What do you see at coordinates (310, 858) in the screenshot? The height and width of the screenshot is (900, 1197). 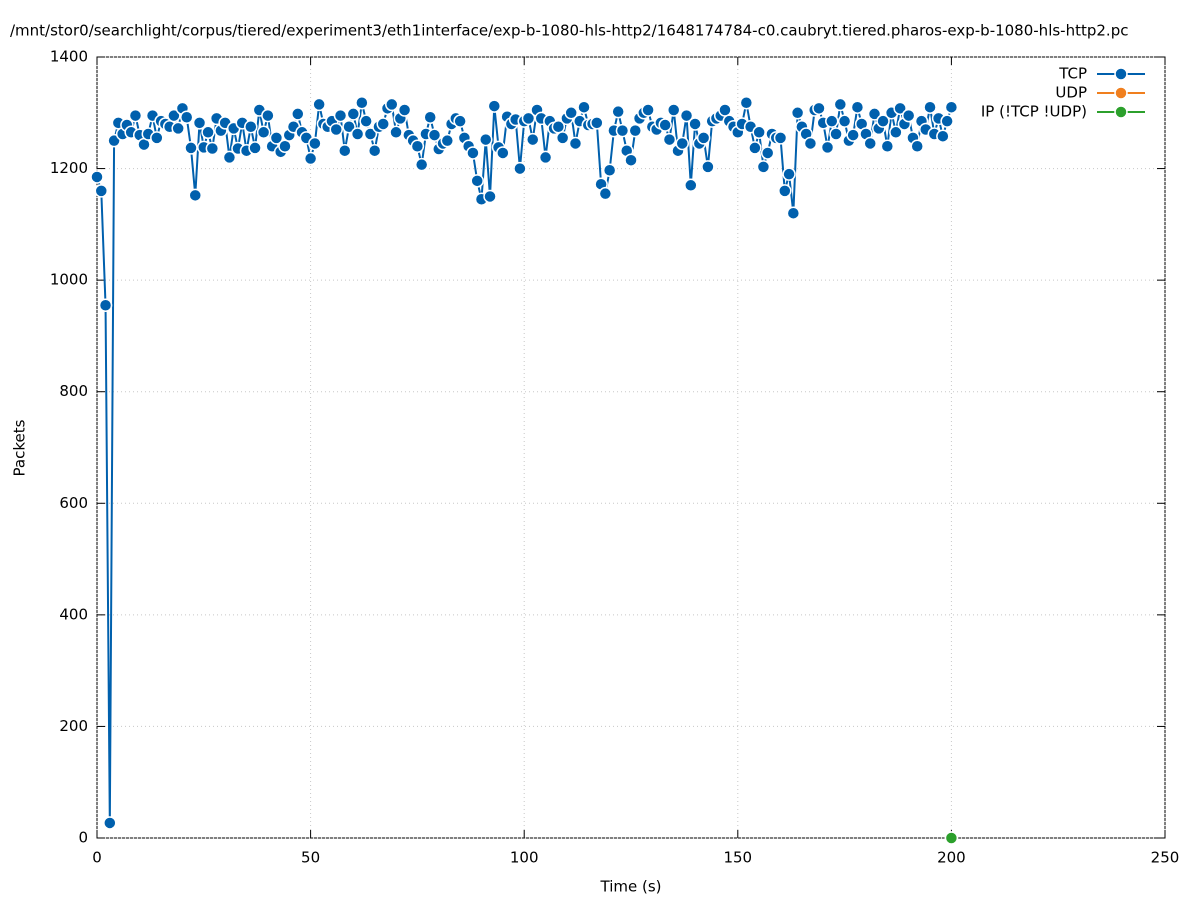 I see `x-tick-label: 50` at bounding box center [310, 858].